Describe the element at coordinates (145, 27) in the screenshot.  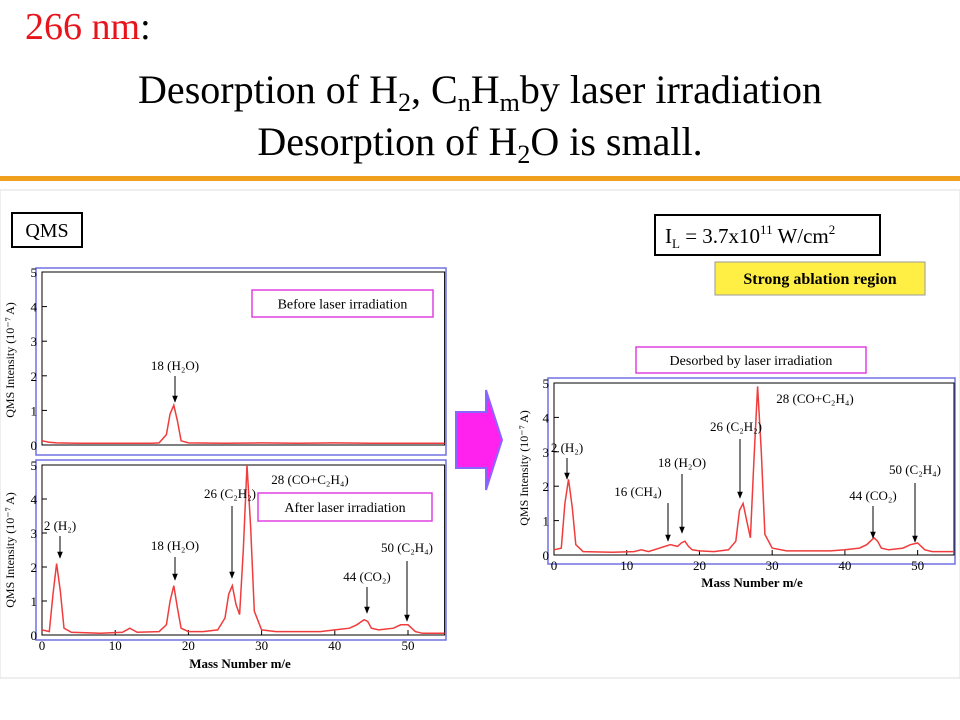
I see `heading-colon: :` at that location.